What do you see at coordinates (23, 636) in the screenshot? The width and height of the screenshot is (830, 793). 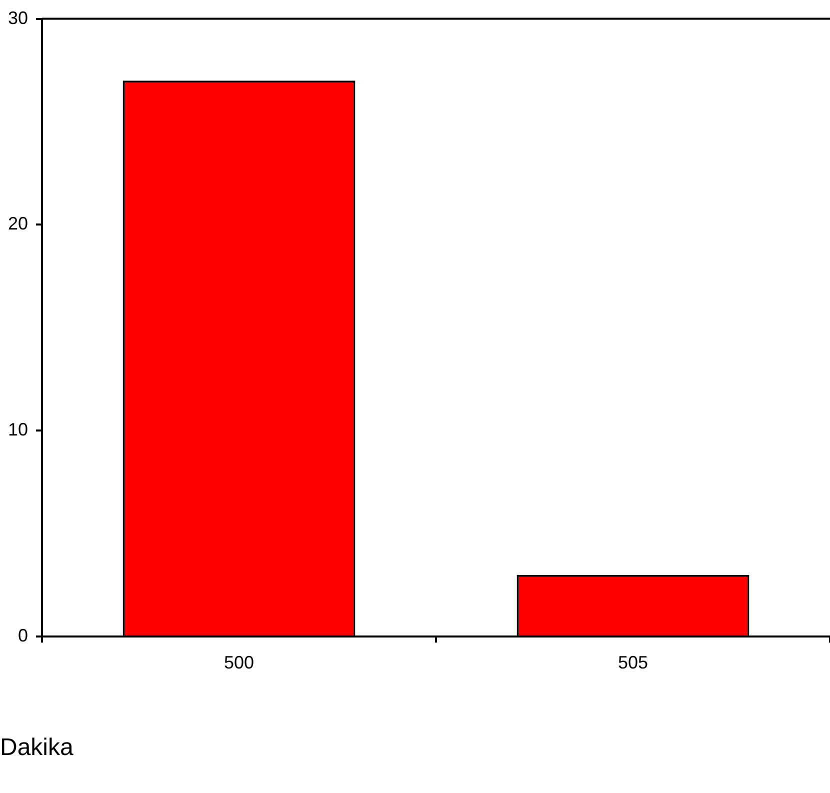 I see `y-tick-label: 0` at bounding box center [23, 636].